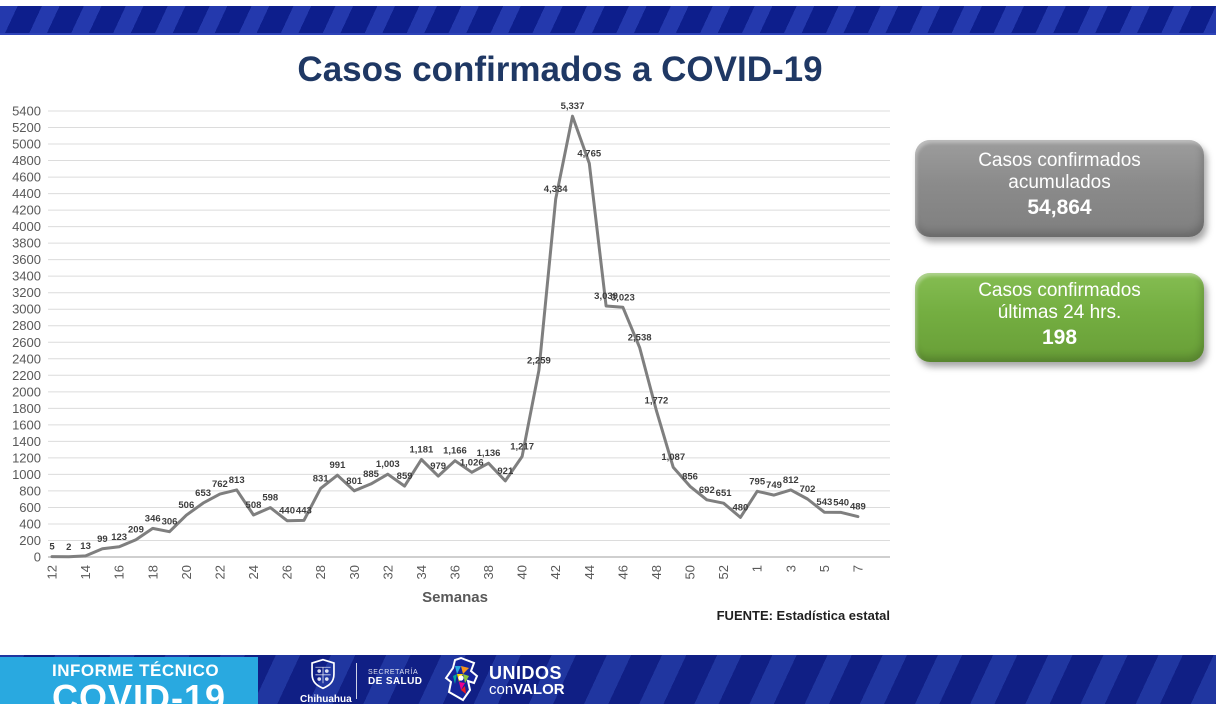 The image size is (1216, 709). I want to click on y-axis-tick-label: 1400, so click(26, 441).